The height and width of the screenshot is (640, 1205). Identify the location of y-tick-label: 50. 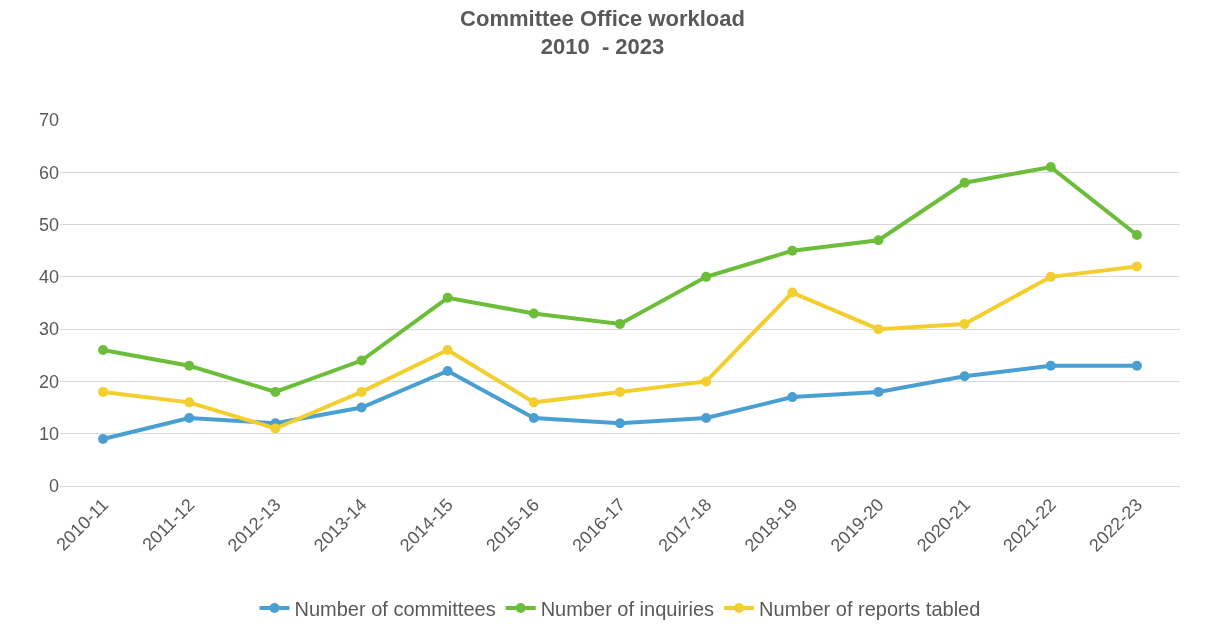
(48, 224).